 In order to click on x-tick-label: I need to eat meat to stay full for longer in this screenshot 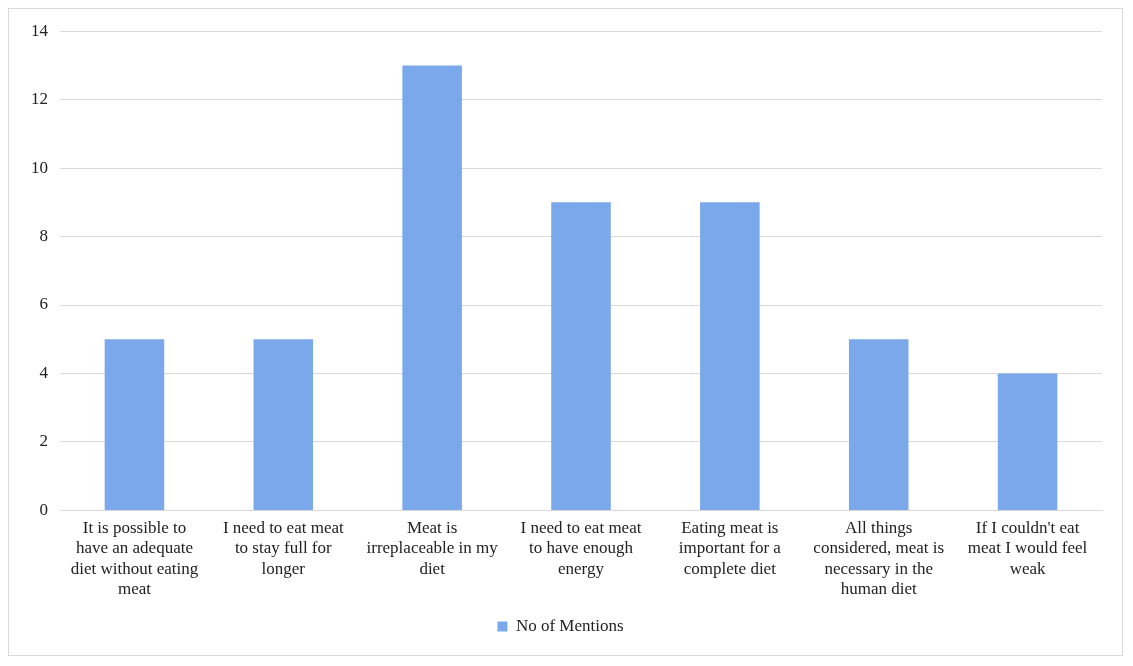, I will do `click(283, 548)`.